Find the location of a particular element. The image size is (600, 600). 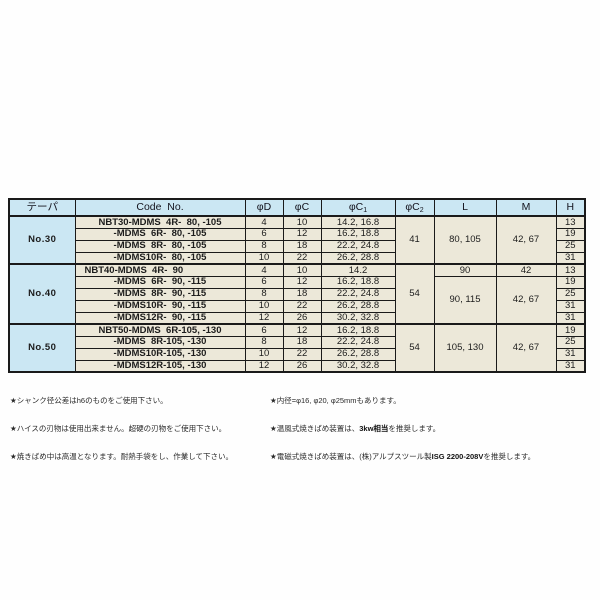

footnote-bold-text: 3kw相当 is located at coordinates (374, 429).